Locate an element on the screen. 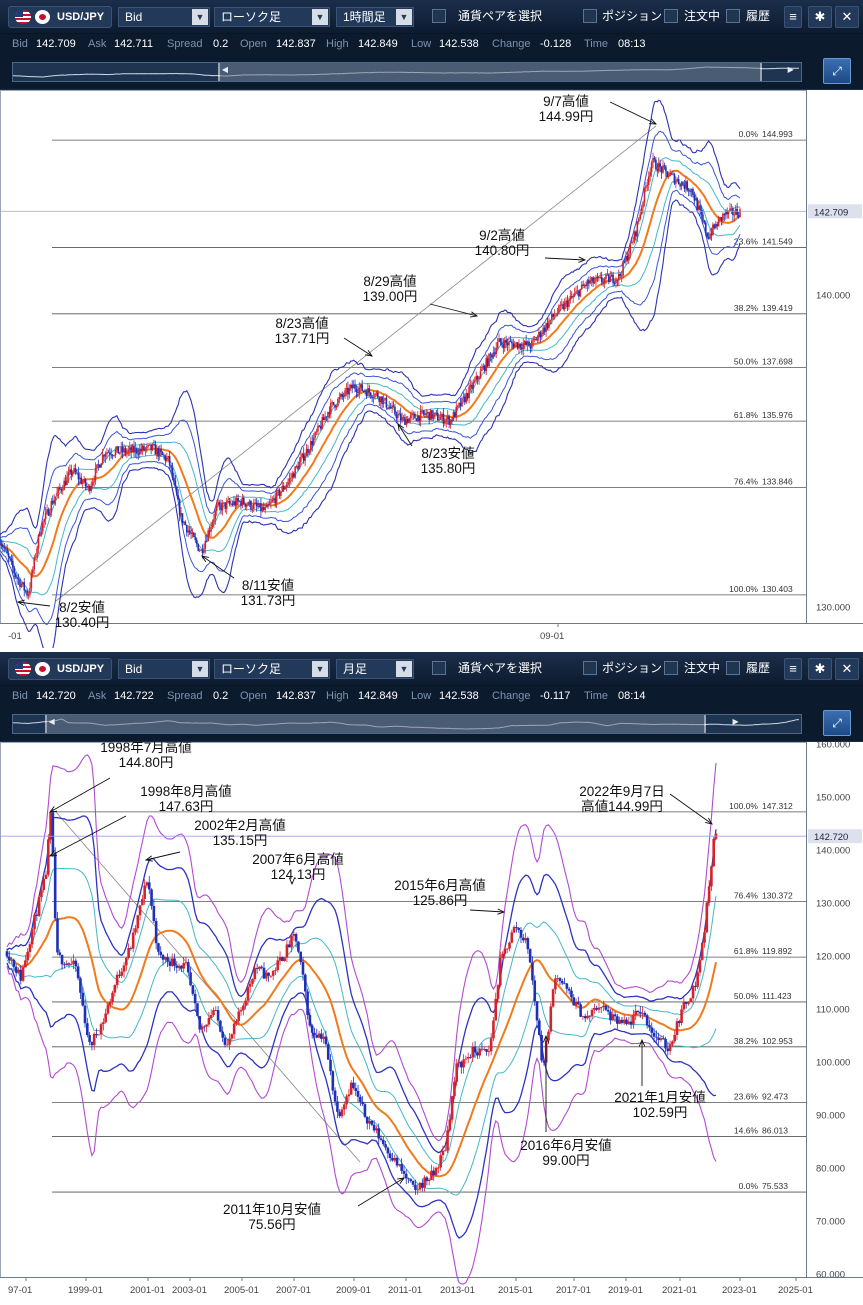 The height and width of the screenshot is (1305, 863). price-type-value: Bid is located at coordinates (134, 669).